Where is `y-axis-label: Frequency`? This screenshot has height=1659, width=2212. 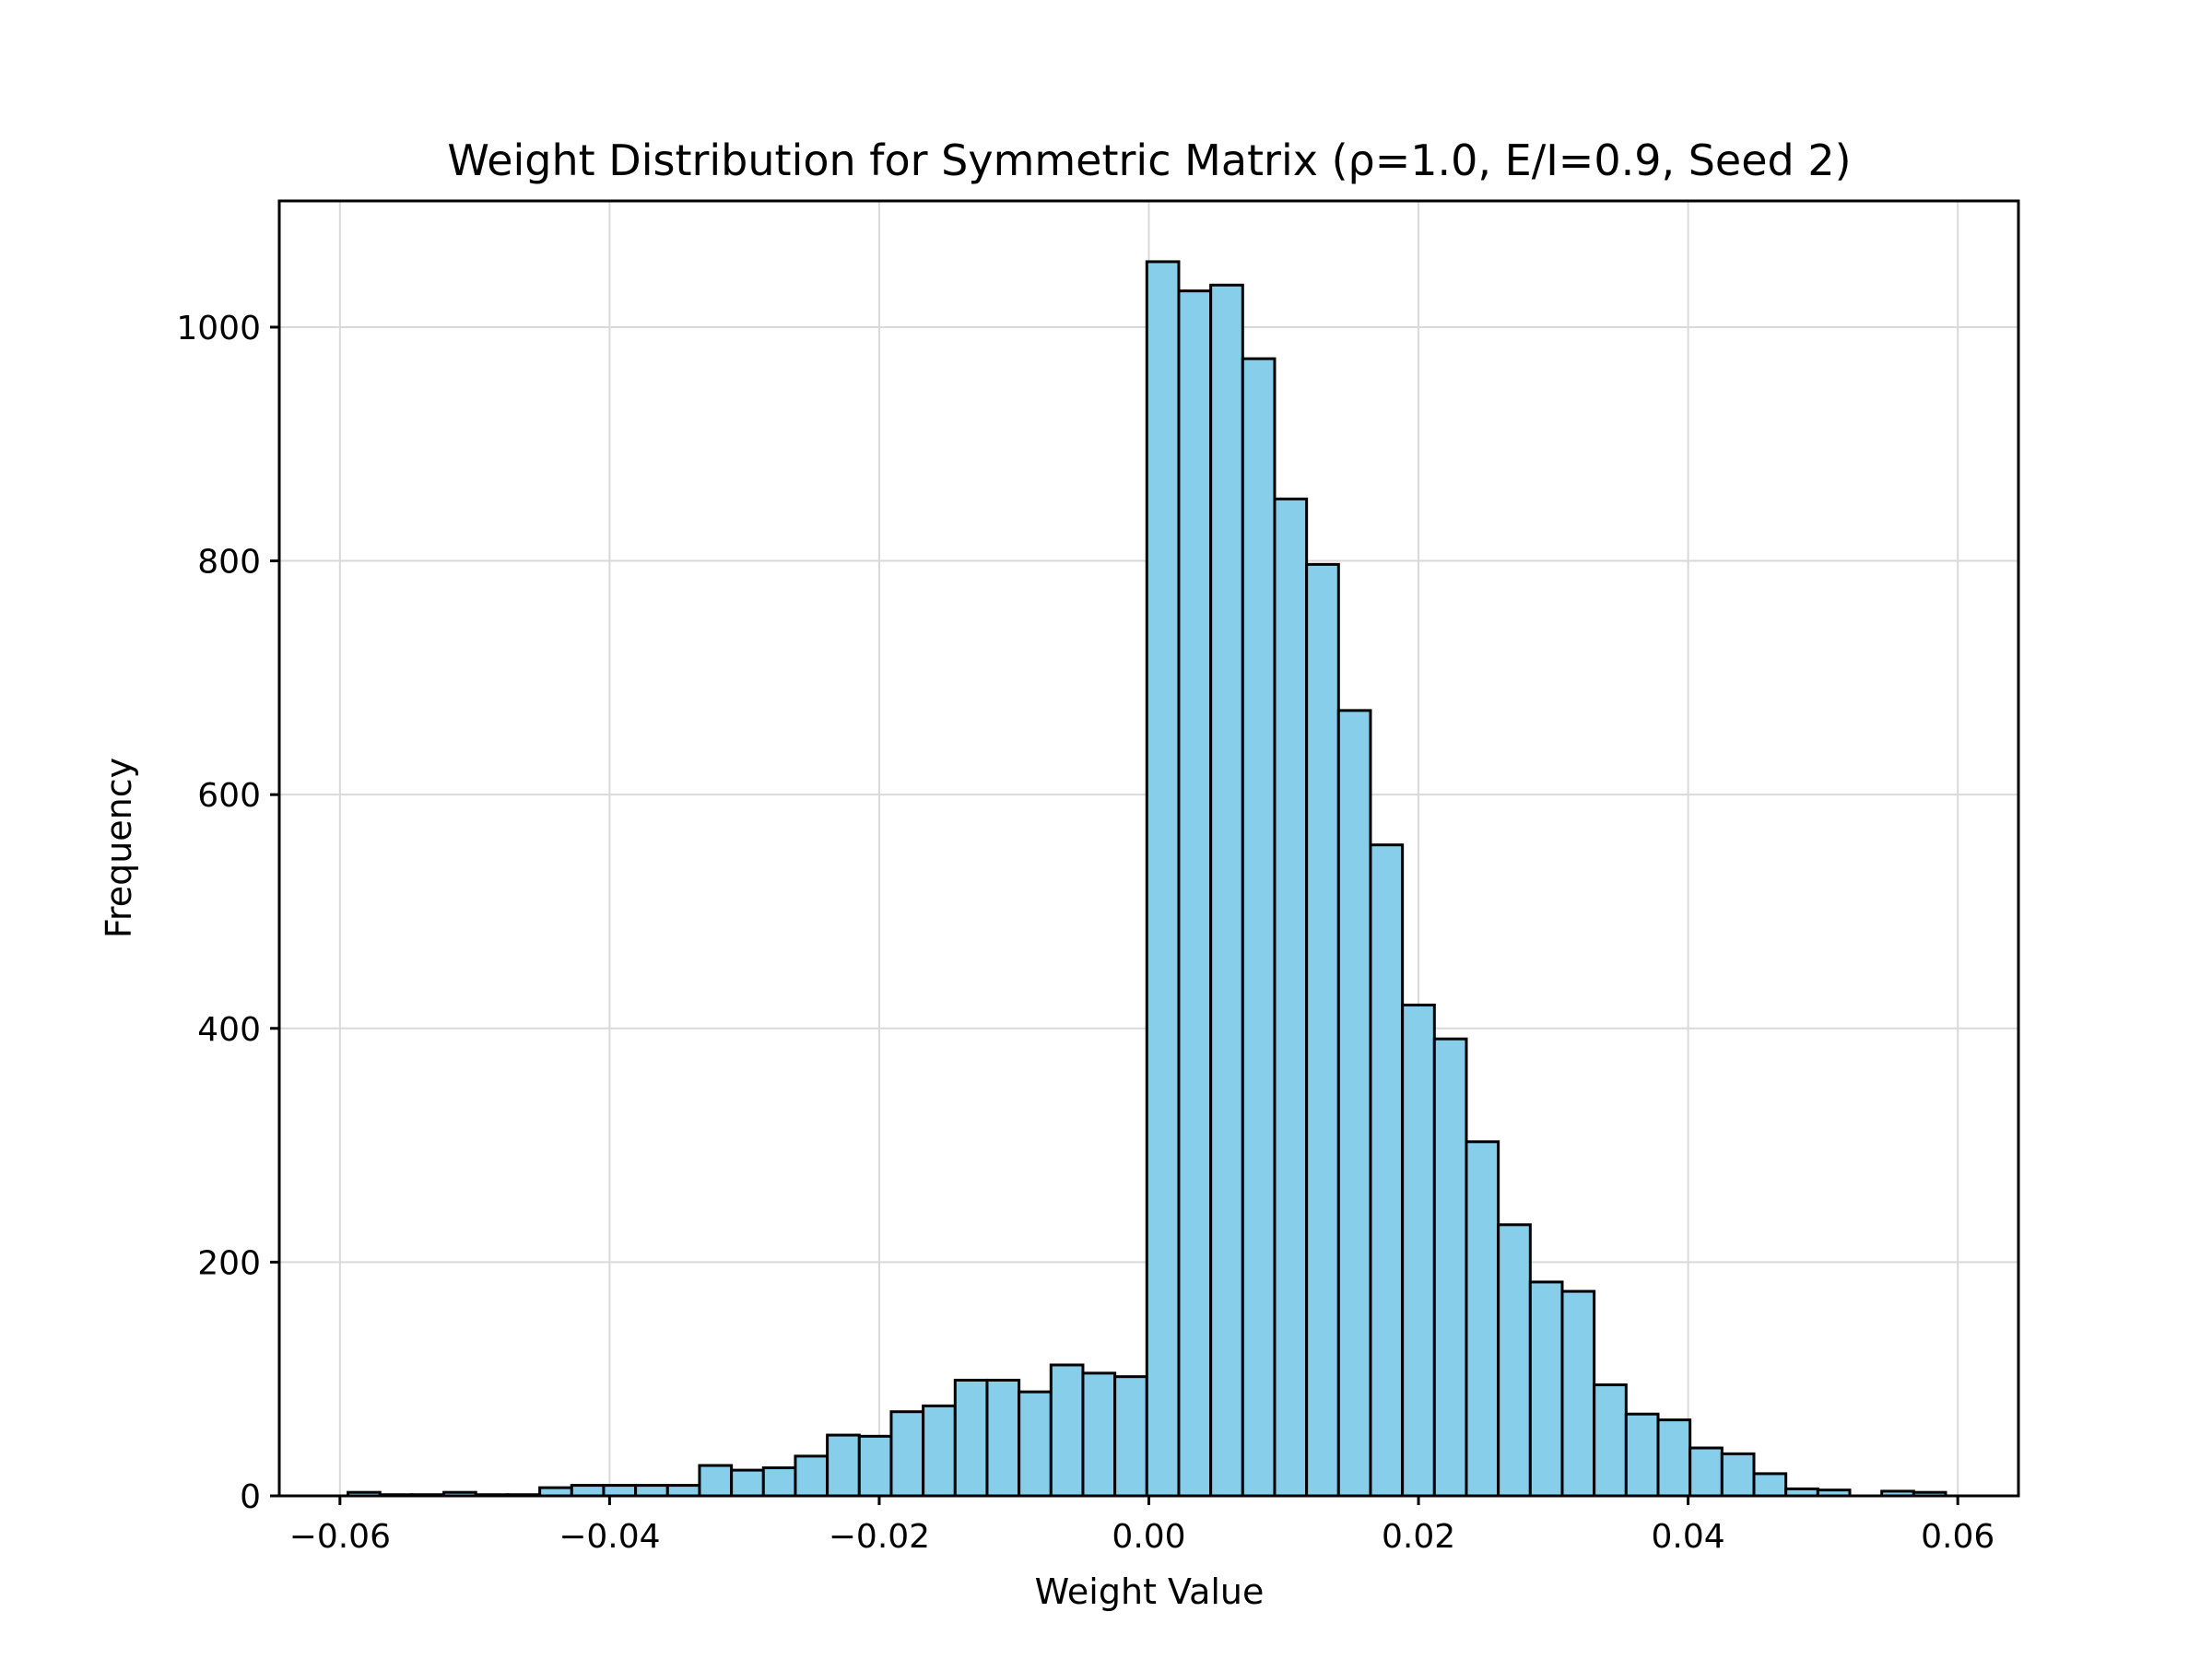
y-axis-label: Frequency is located at coordinates (119, 848).